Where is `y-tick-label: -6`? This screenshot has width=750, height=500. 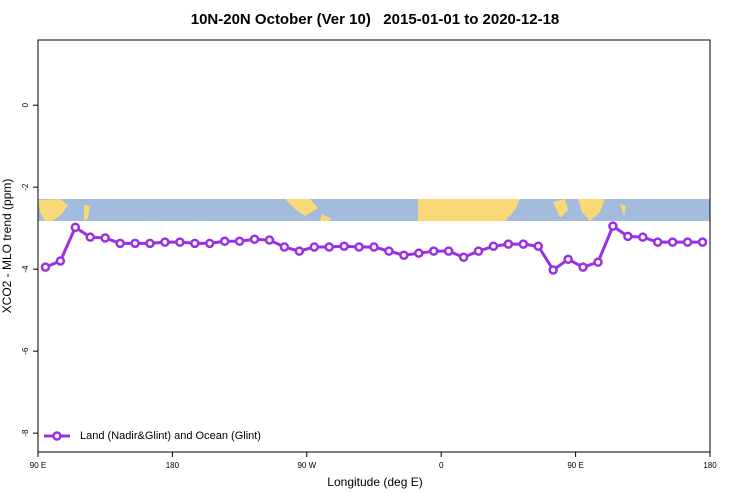
y-tick-label: -6 is located at coordinates (25, 351).